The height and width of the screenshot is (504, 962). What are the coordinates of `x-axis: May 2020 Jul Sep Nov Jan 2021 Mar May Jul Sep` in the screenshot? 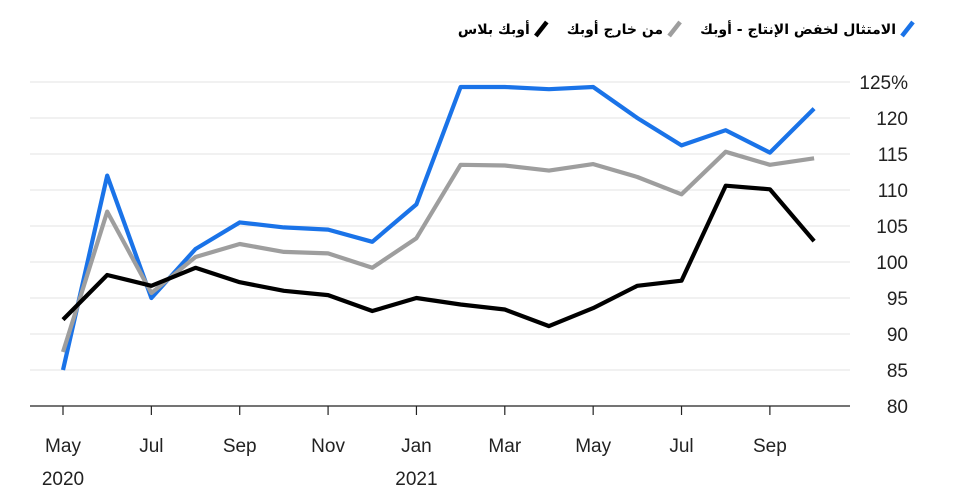 It's located at (440, 447).